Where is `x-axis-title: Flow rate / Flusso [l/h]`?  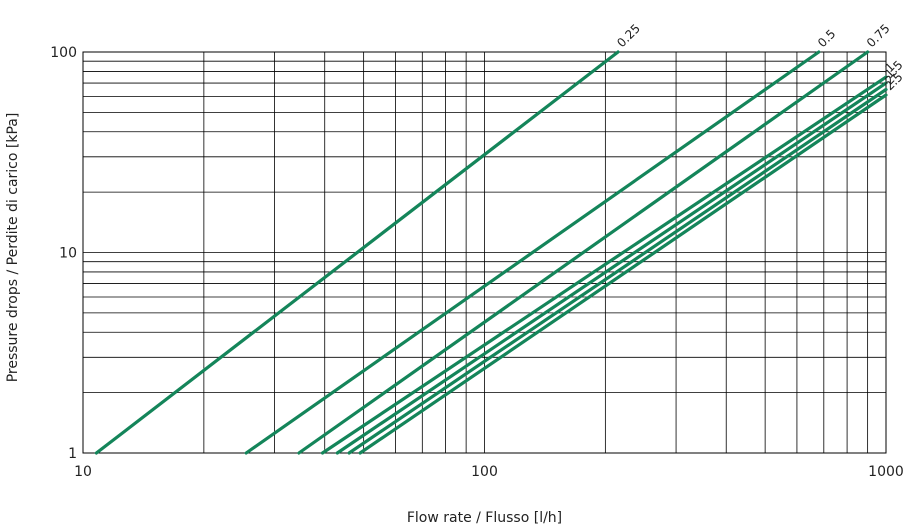
x-axis-title: Flow rate / Flusso [l/h] is located at coordinates (484, 518).